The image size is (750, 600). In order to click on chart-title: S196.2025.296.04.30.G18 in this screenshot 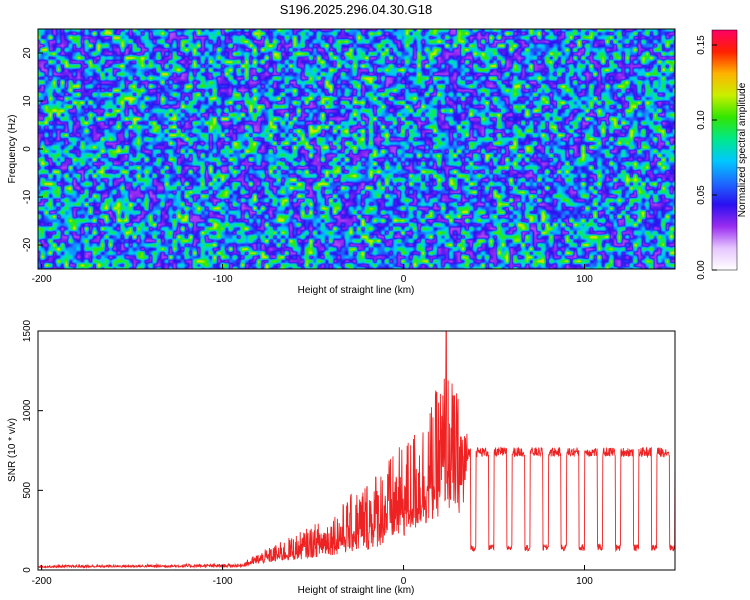, I will do `click(356, 9)`.